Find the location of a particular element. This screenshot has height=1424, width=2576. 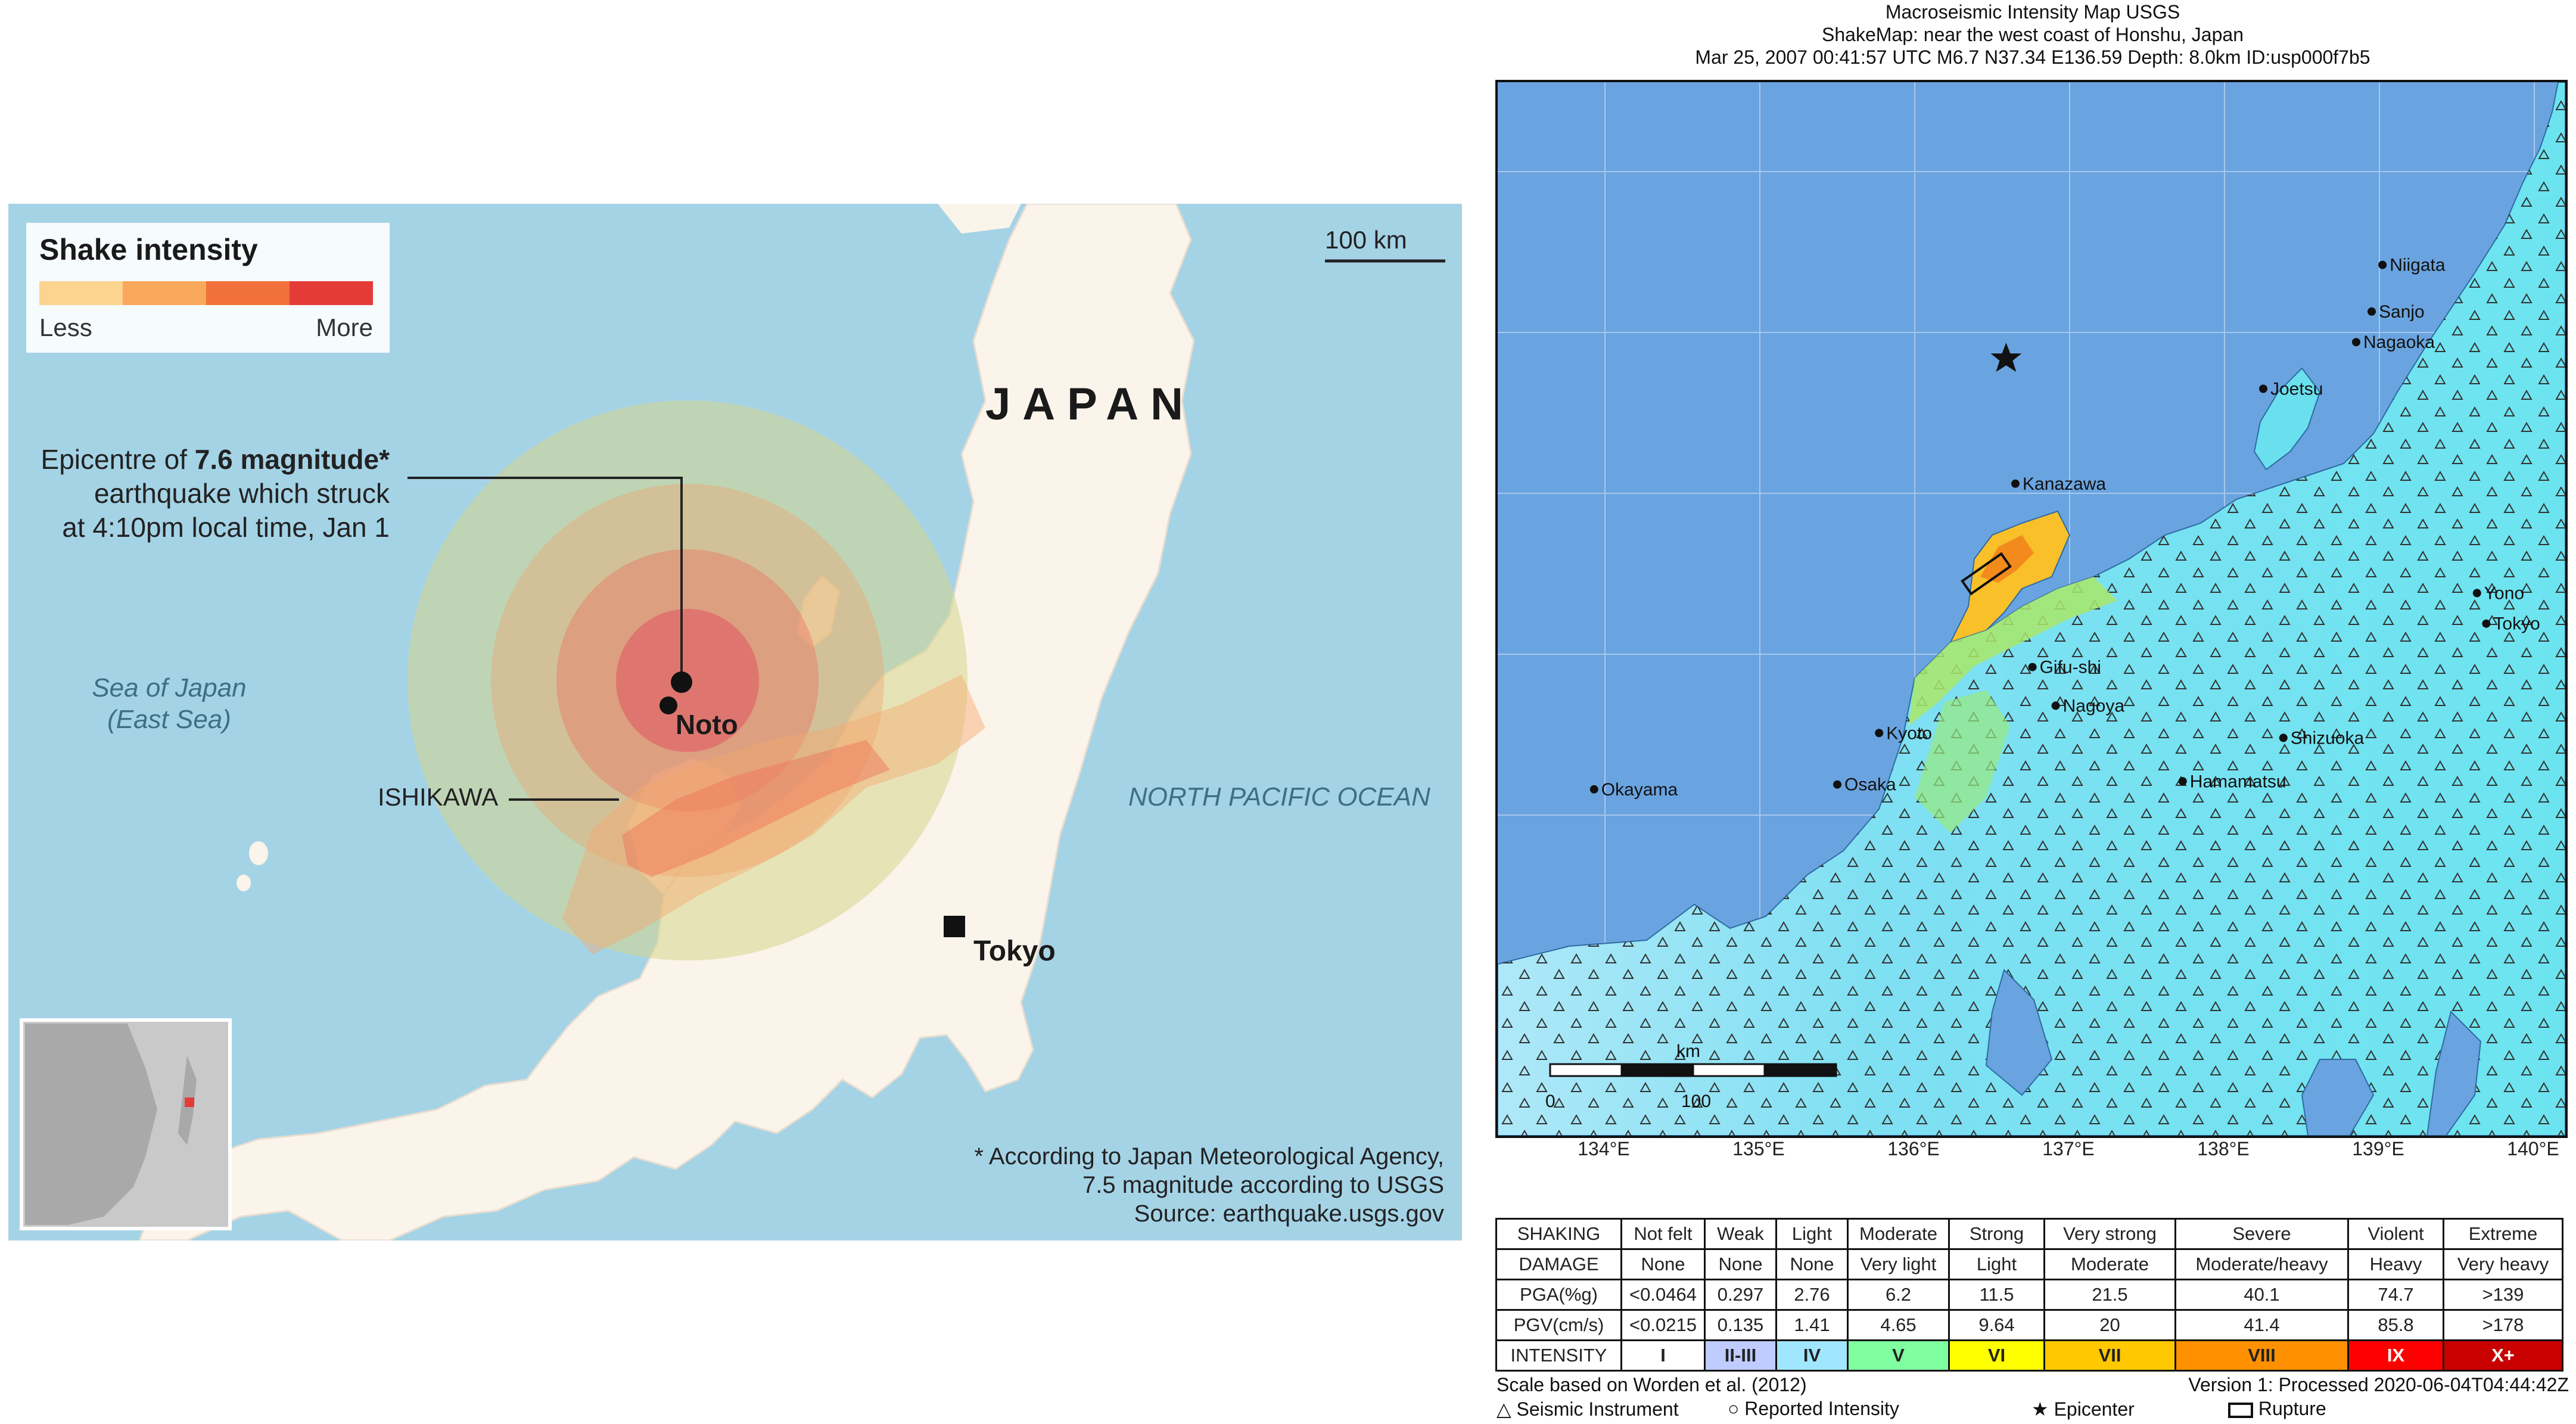

table-cell: Very heavy is located at coordinates (2503, 1264).